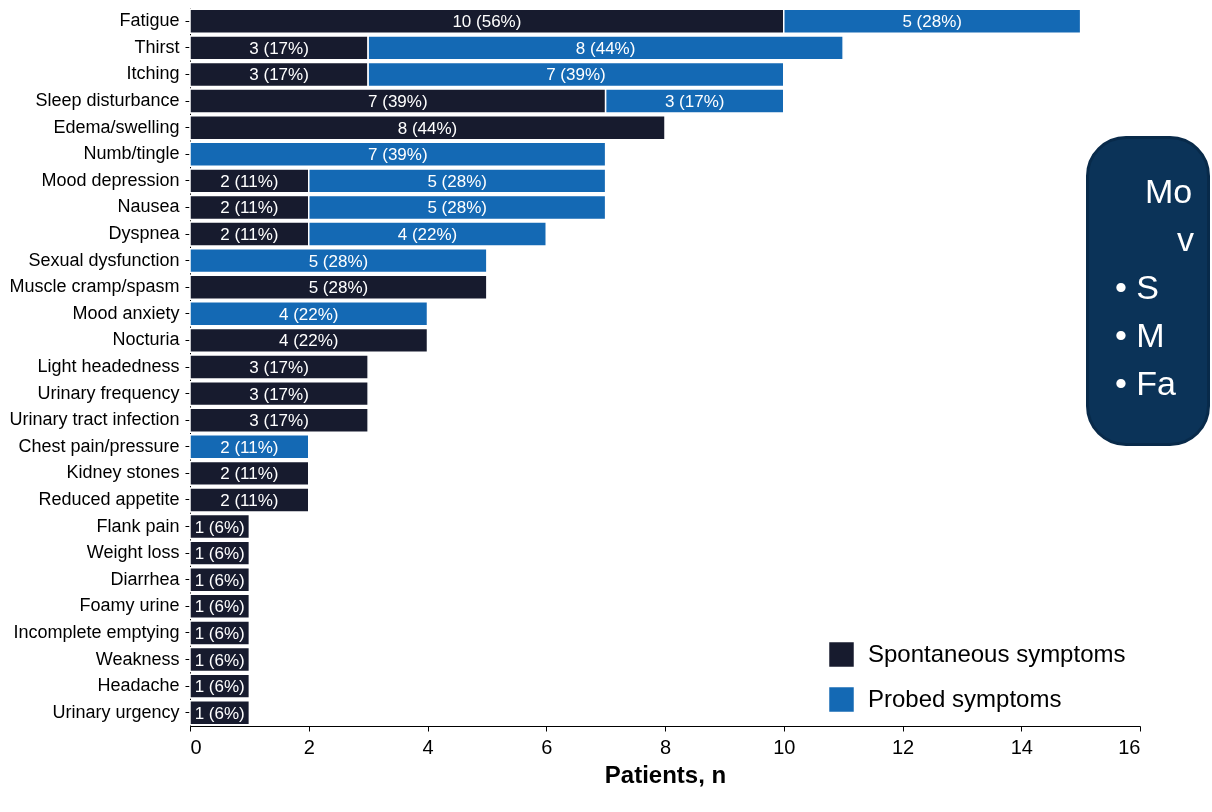  What do you see at coordinates (129, 605) in the screenshot?
I see `y-tick-label: Foamy urine` at bounding box center [129, 605].